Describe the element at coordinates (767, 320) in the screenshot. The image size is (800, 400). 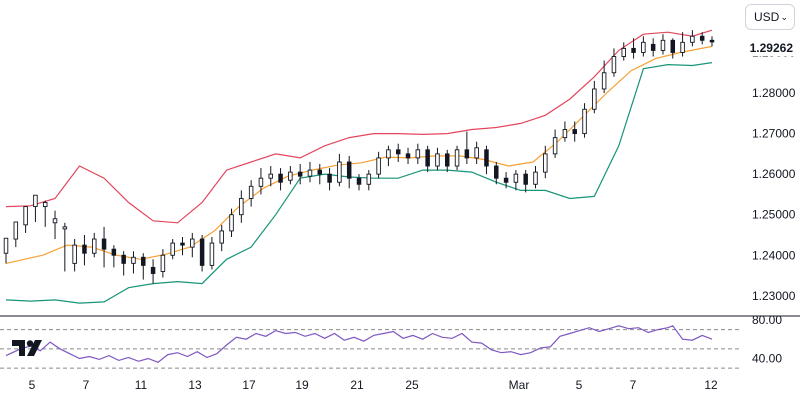
I see `oscillator-tick-label: 80.00` at that location.